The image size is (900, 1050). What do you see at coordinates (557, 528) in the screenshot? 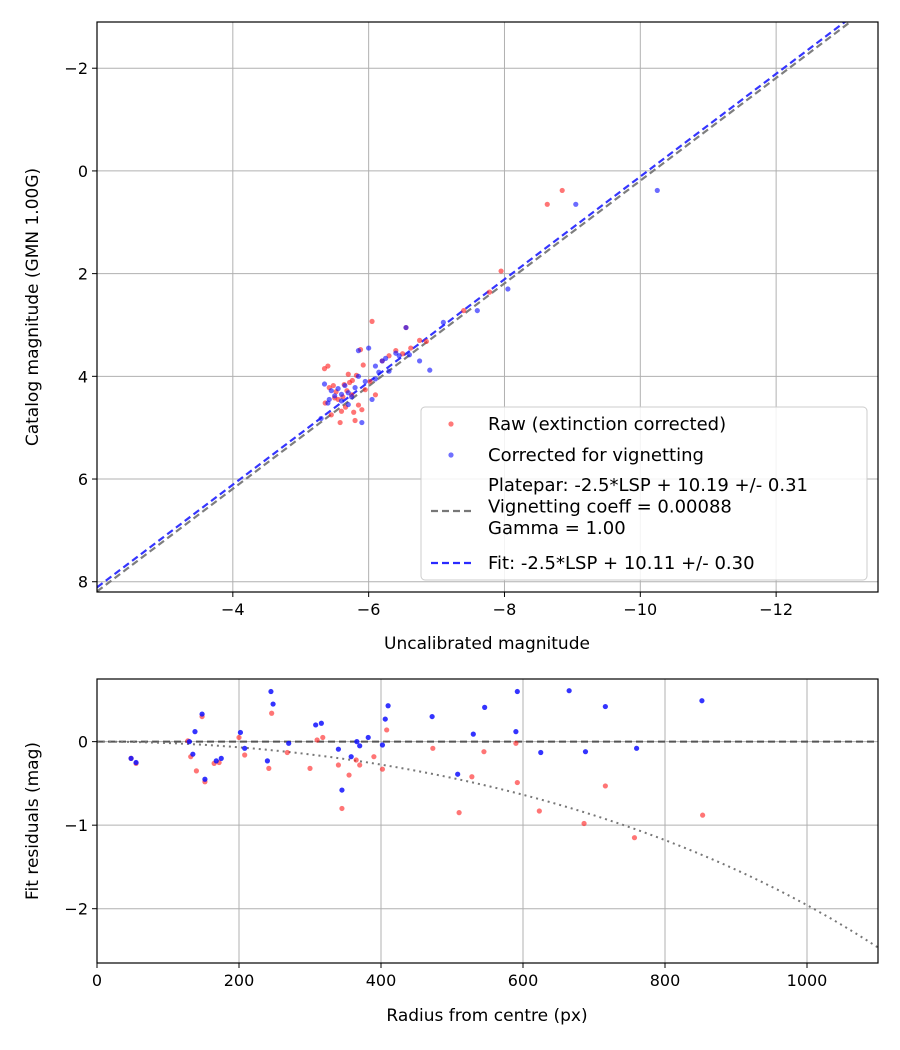
I see `legend-label-line: Gamma = 1.00` at bounding box center [557, 528].